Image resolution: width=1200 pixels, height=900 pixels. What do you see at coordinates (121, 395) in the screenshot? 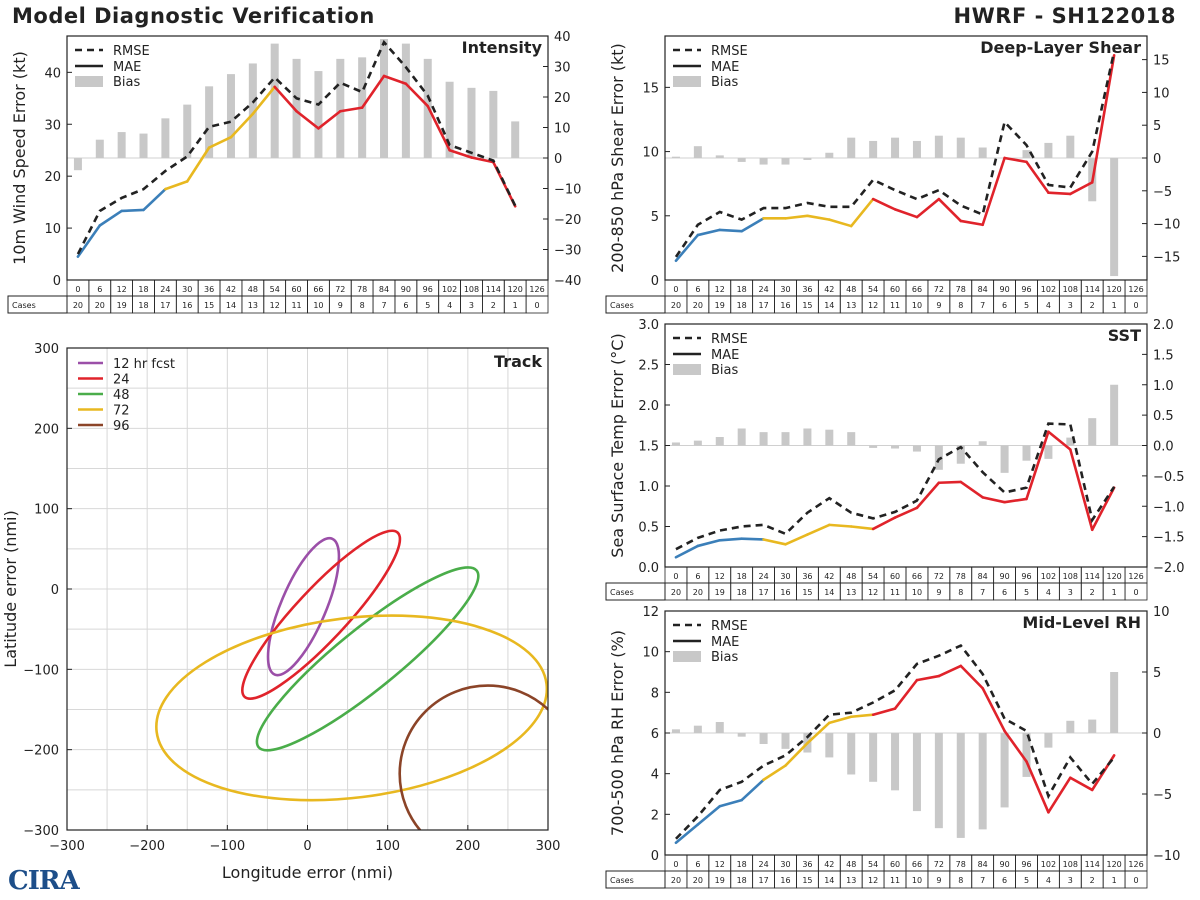
I see `track-legend-label-c48: 48` at bounding box center [121, 395].